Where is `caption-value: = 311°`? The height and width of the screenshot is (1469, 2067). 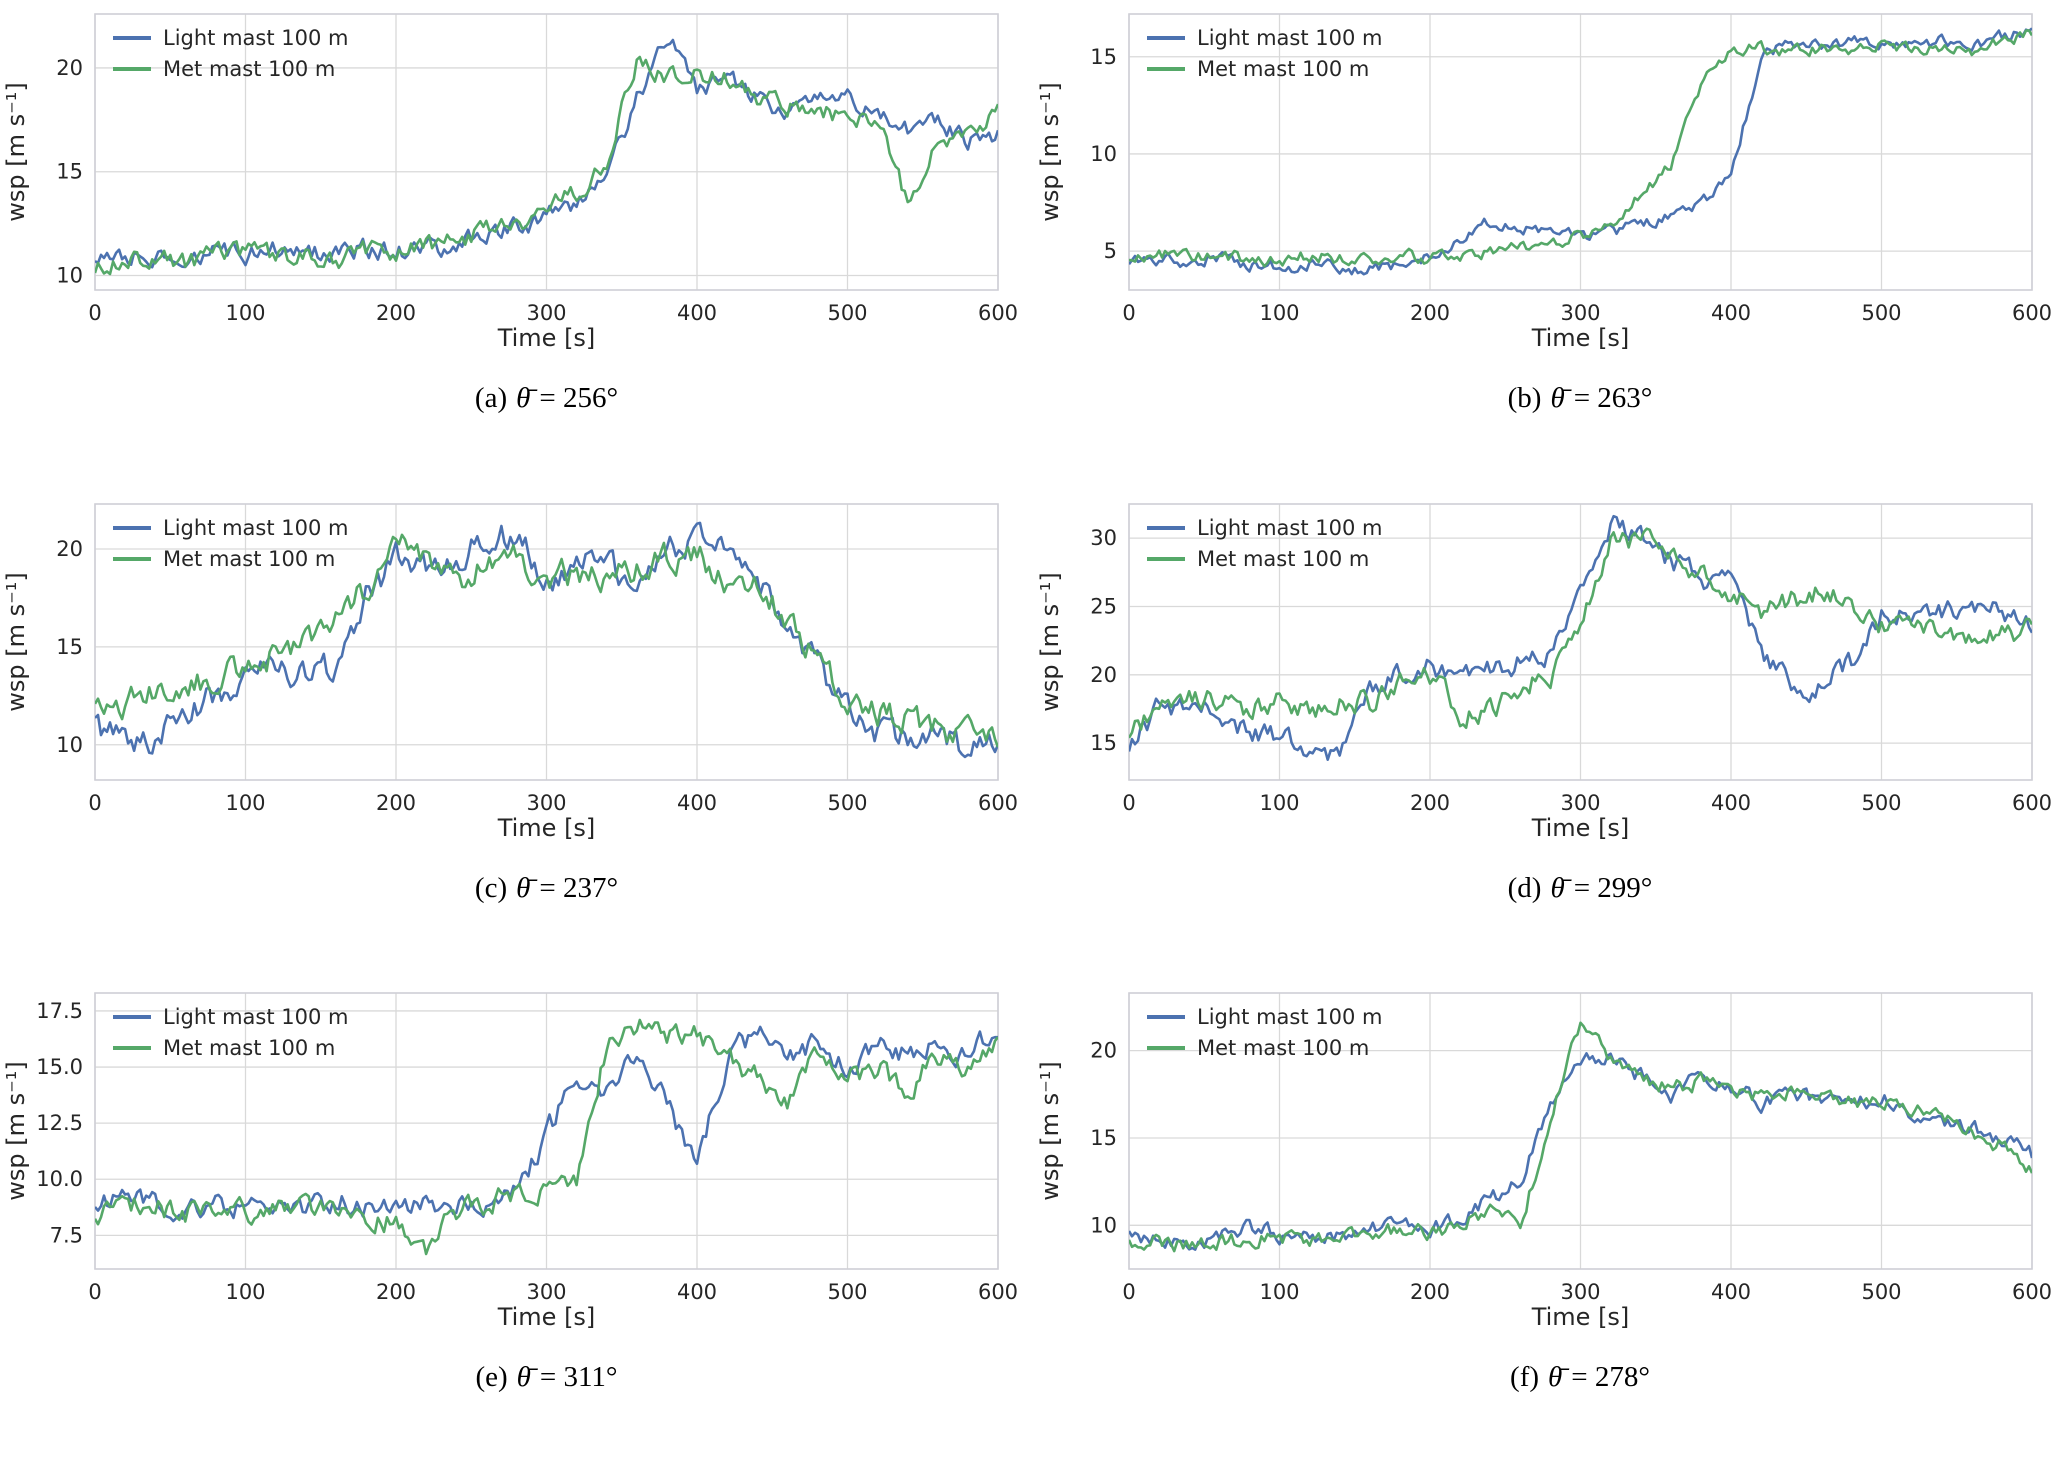
caption-value: = 311° is located at coordinates (578, 1377).